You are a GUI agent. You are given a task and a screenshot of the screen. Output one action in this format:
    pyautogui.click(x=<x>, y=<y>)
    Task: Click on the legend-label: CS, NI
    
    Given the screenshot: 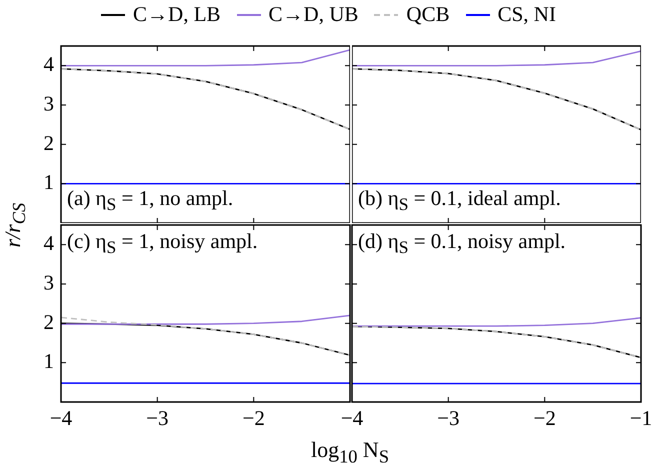 What is the action you would take?
    pyautogui.click(x=527, y=14)
    